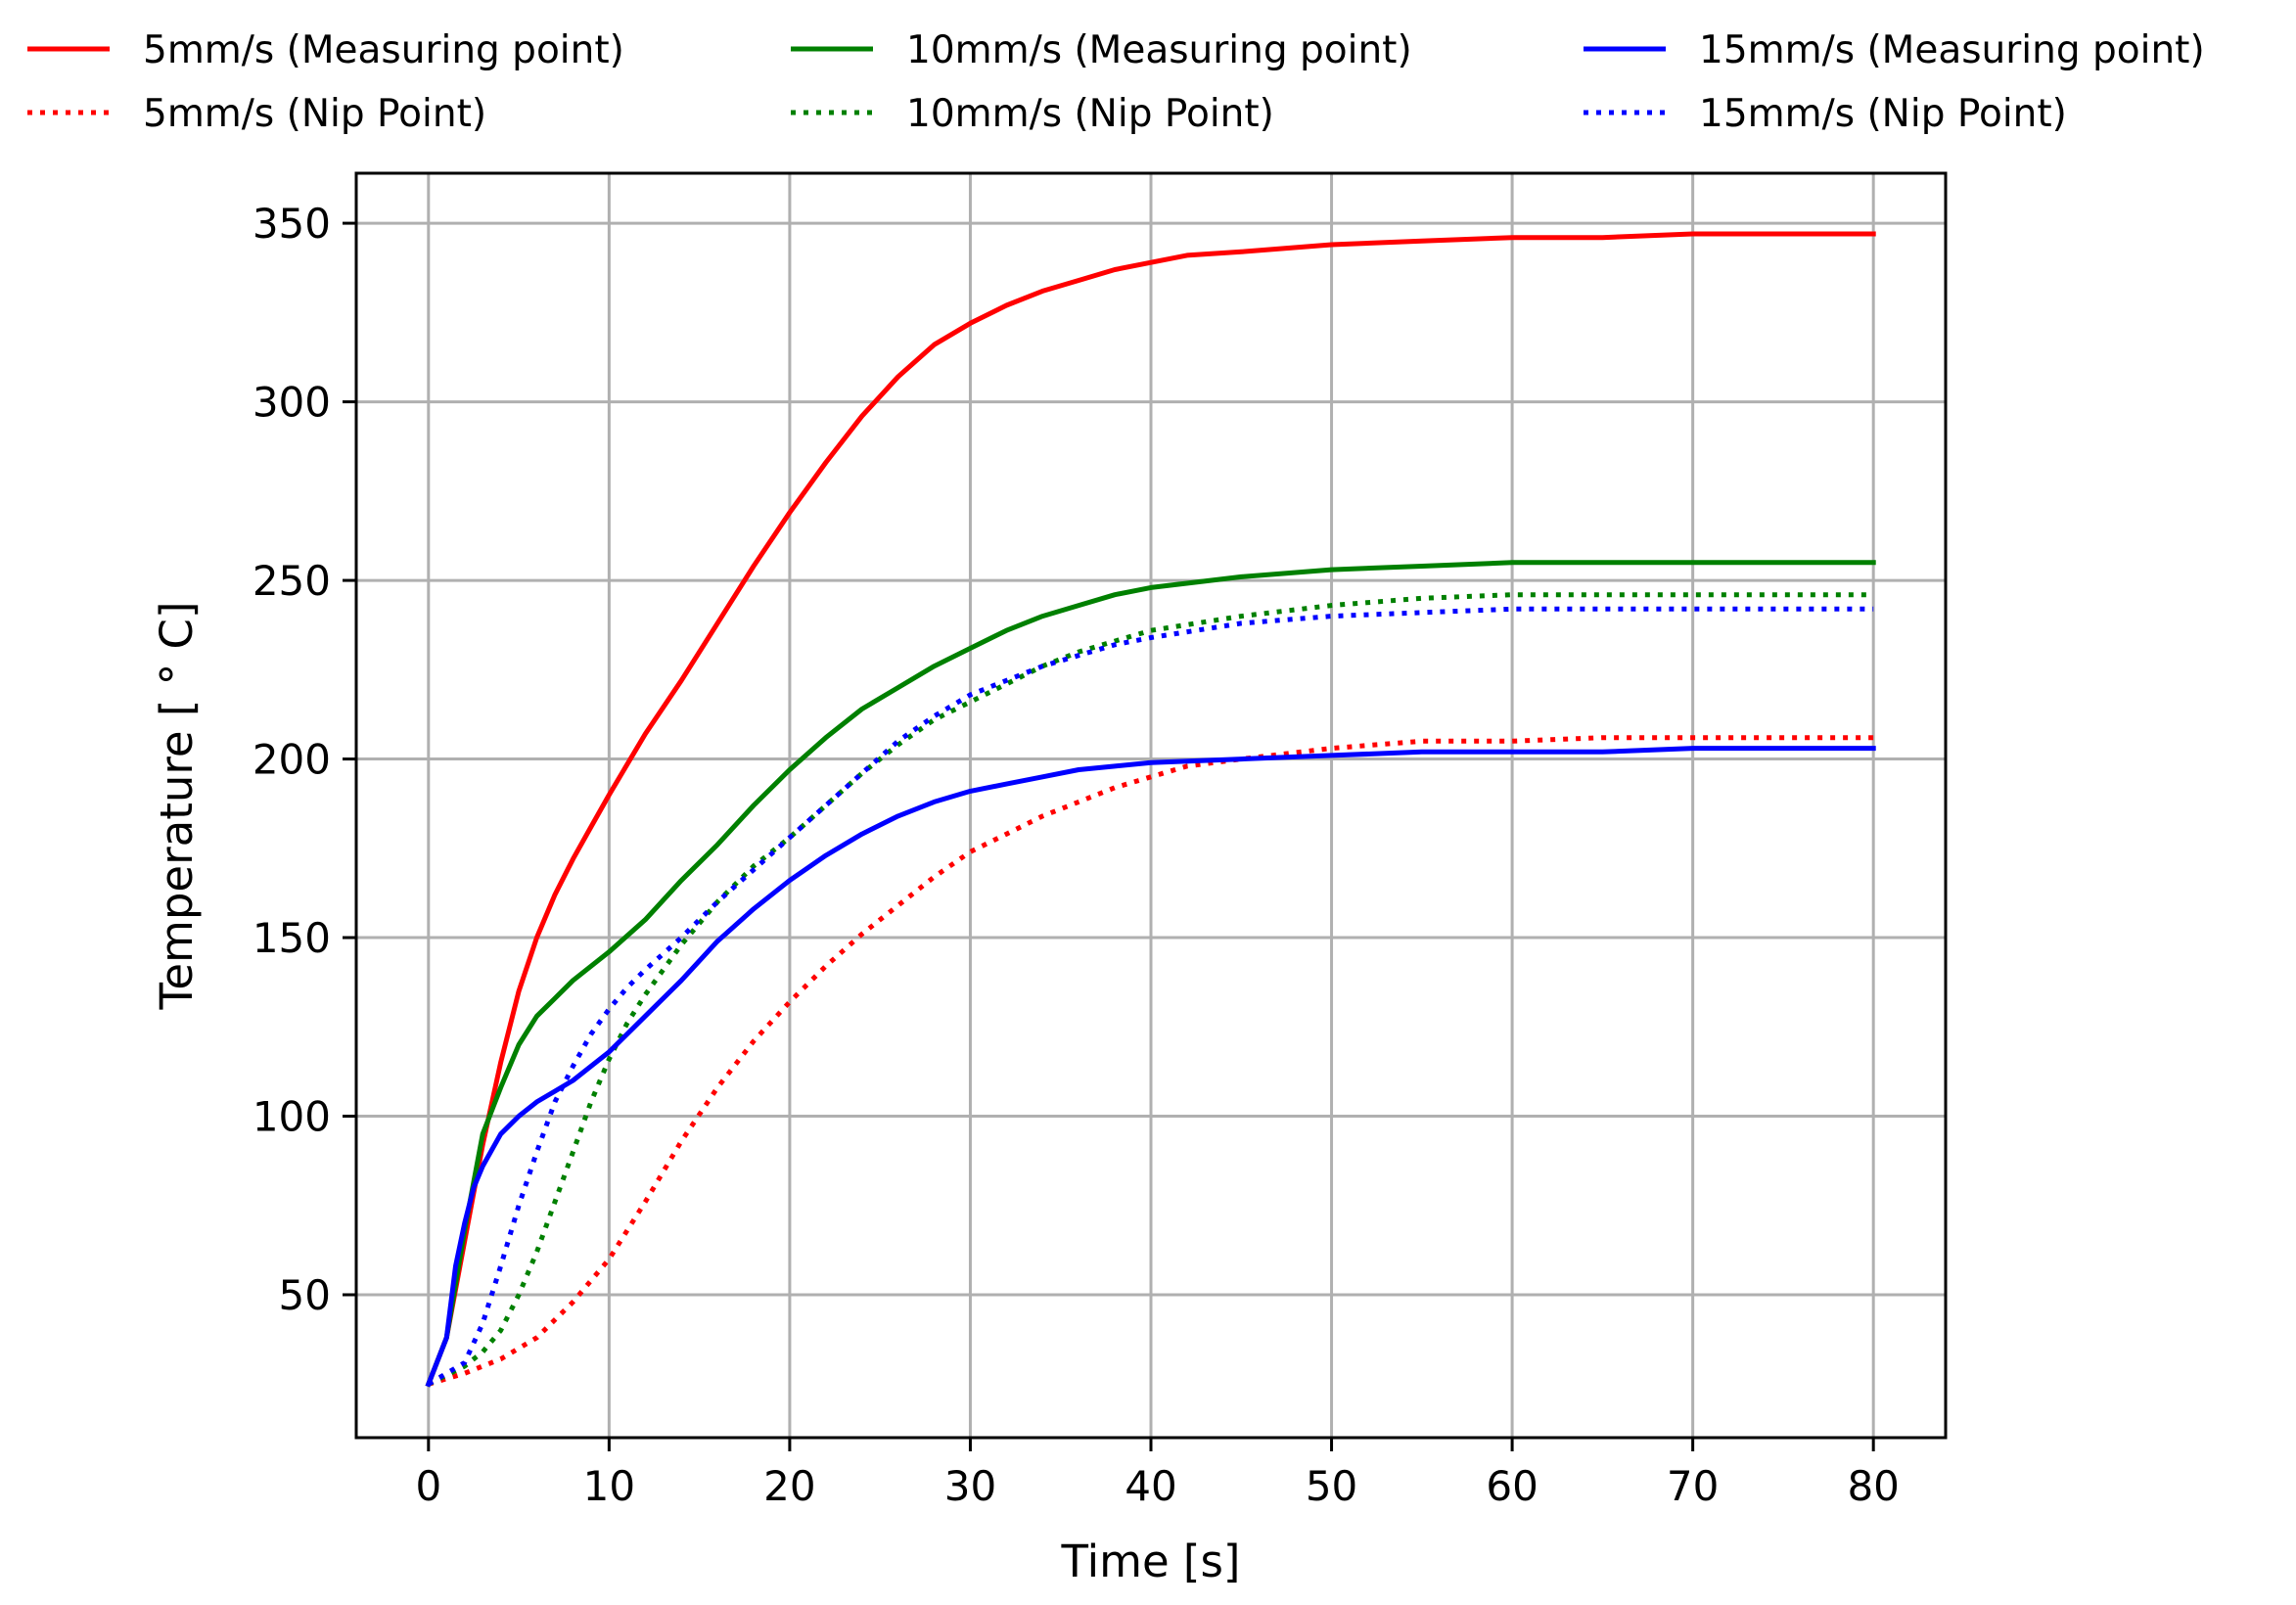 This screenshot has height=1605, width=2296. What do you see at coordinates (292, 581) in the screenshot?
I see `y-tick-label: 250` at bounding box center [292, 581].